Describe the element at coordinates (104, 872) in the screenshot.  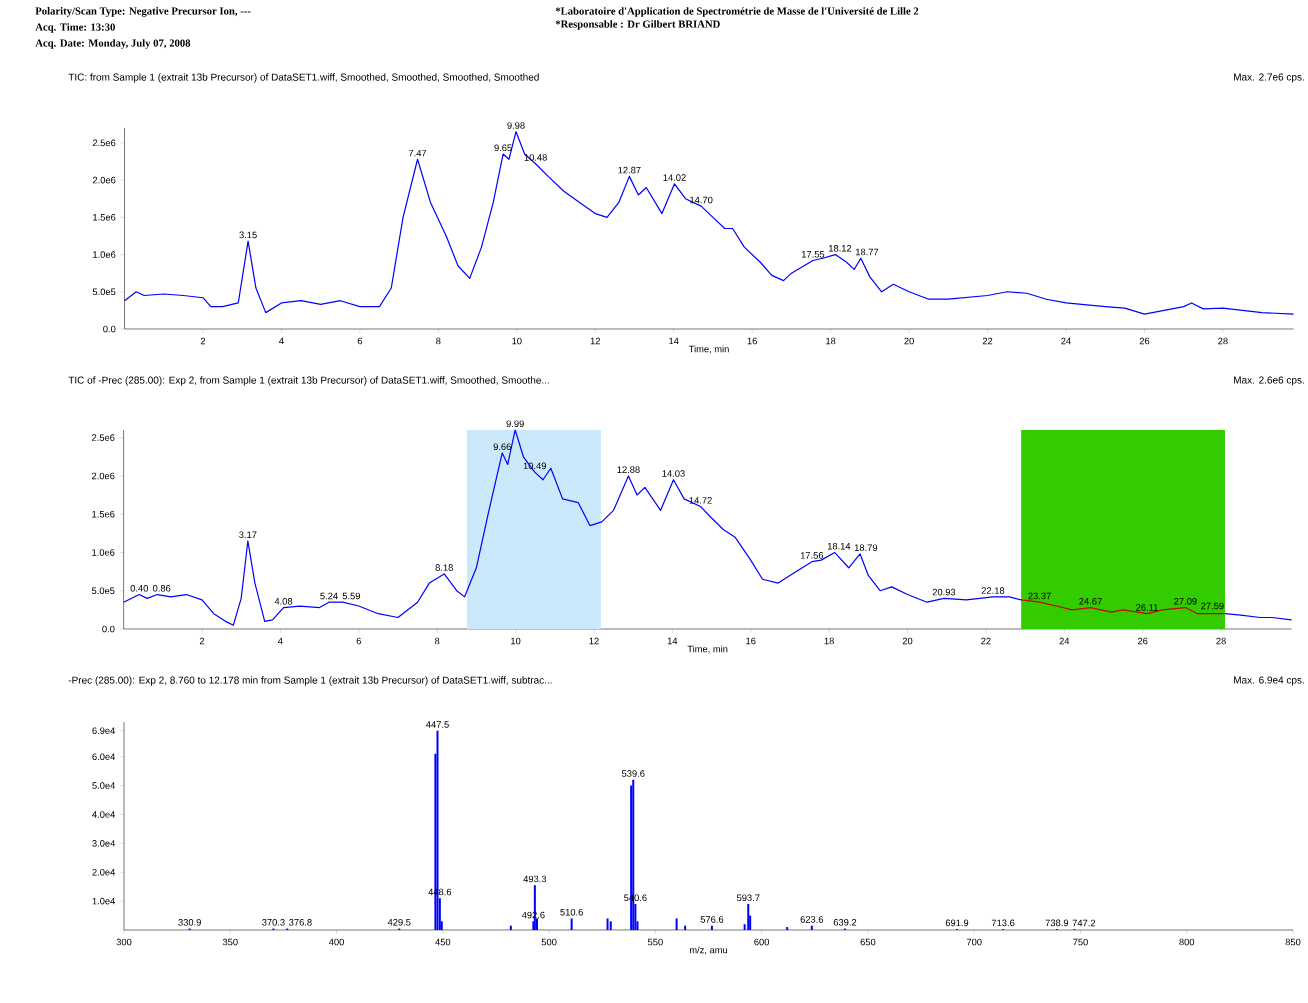
I see `y-tick-label: 2.0e4` at that location.